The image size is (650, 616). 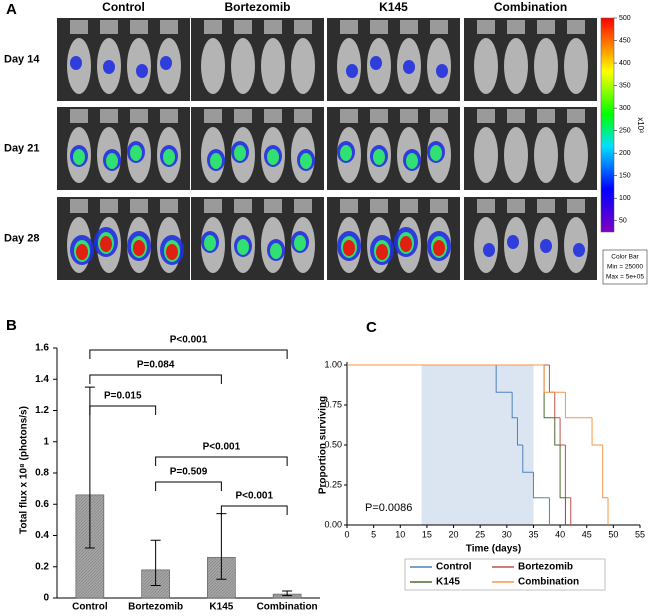 What do you see at coordinates (448, 582) in the screenshot?
I see `legend-label: K145` at bounding box center [448, 582].